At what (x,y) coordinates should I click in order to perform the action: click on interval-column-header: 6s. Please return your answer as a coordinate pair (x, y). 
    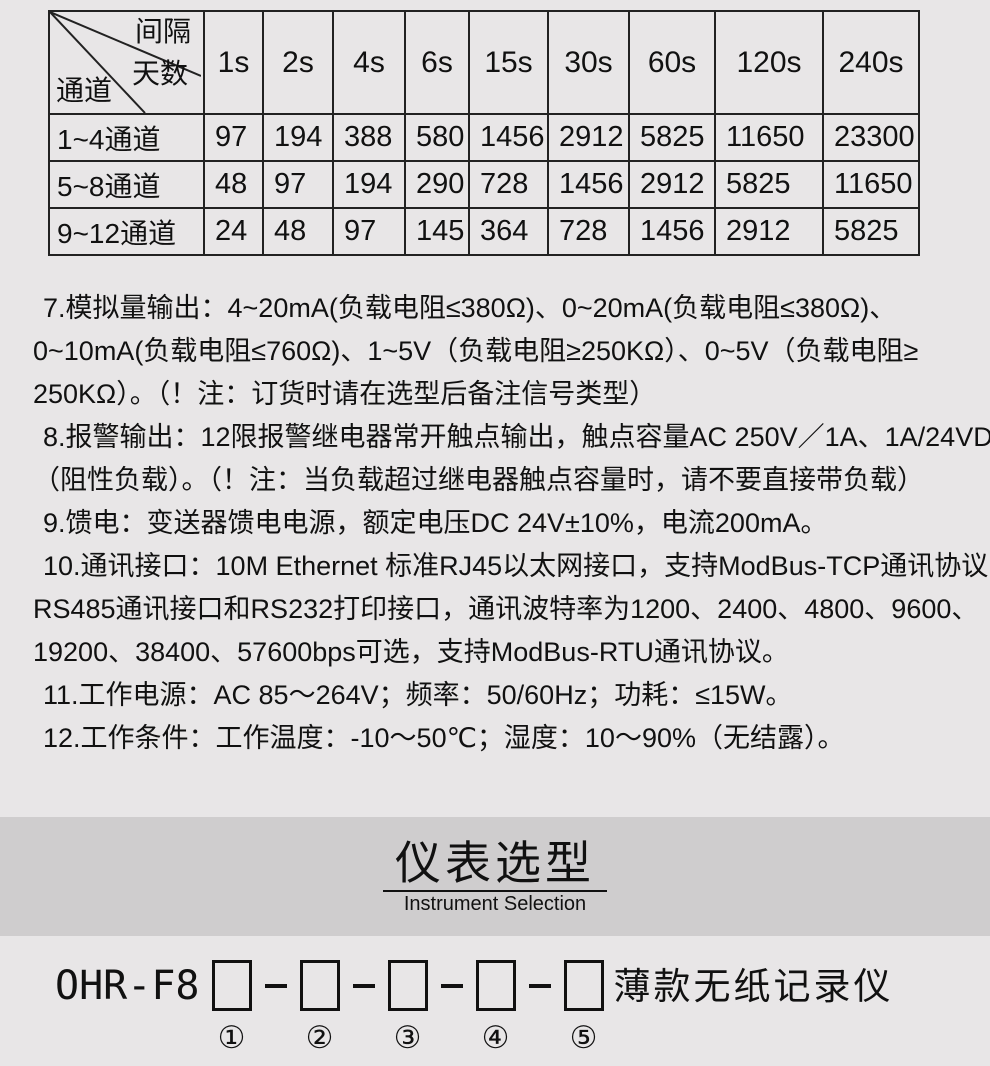
    Looking at the image, I should click on (437, 62).